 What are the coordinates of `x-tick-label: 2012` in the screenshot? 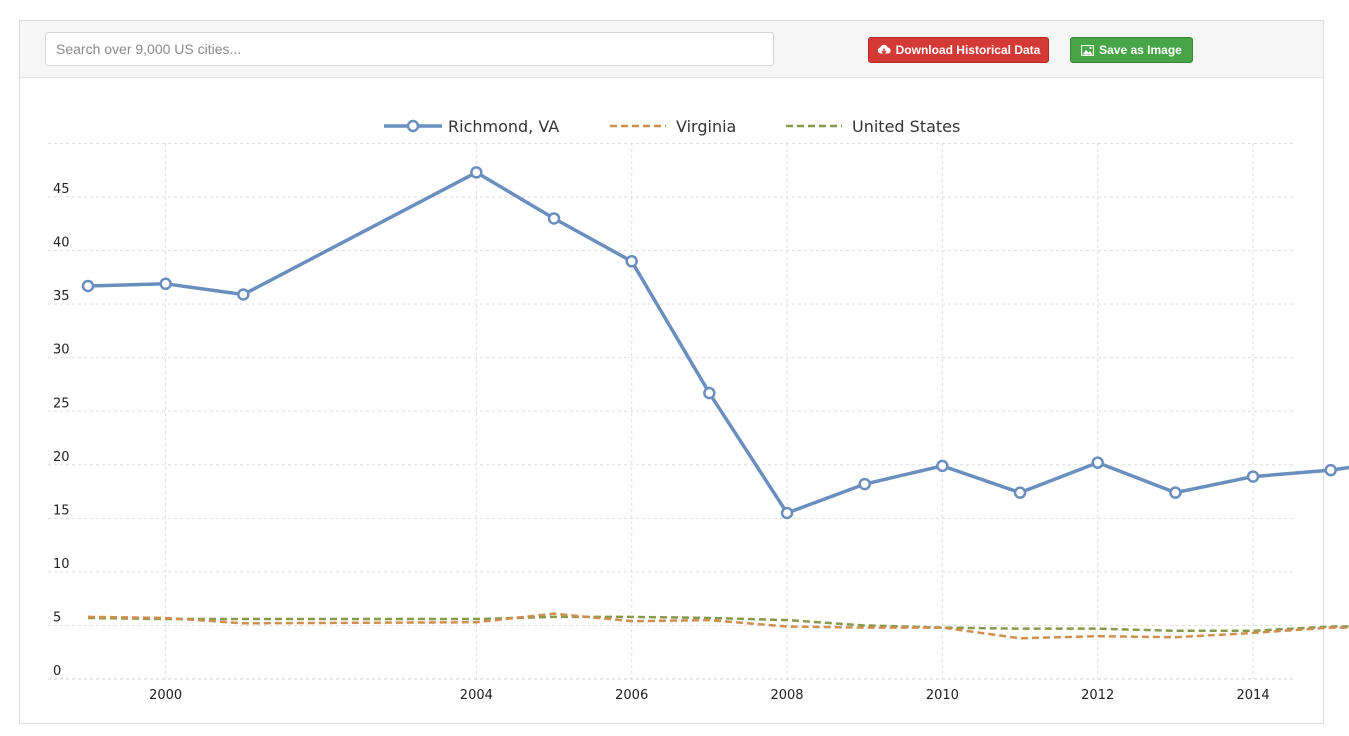 It's located at (1097, 695).